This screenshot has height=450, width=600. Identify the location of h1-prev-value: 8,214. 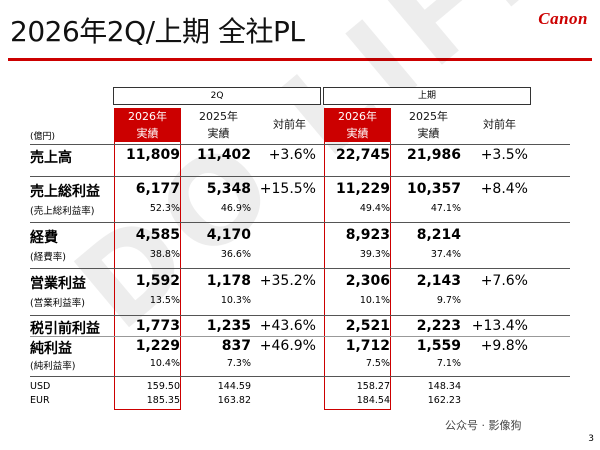
(438, 235).